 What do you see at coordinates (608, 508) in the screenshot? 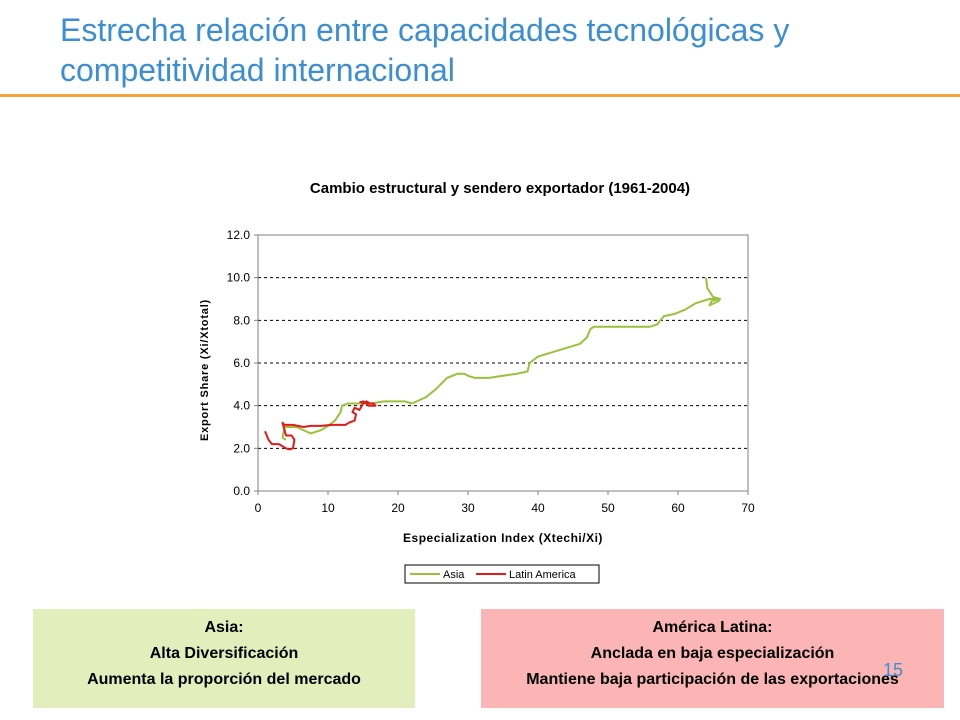
I see `x-tick-label-5: 50` at bounding box center [608, 508].